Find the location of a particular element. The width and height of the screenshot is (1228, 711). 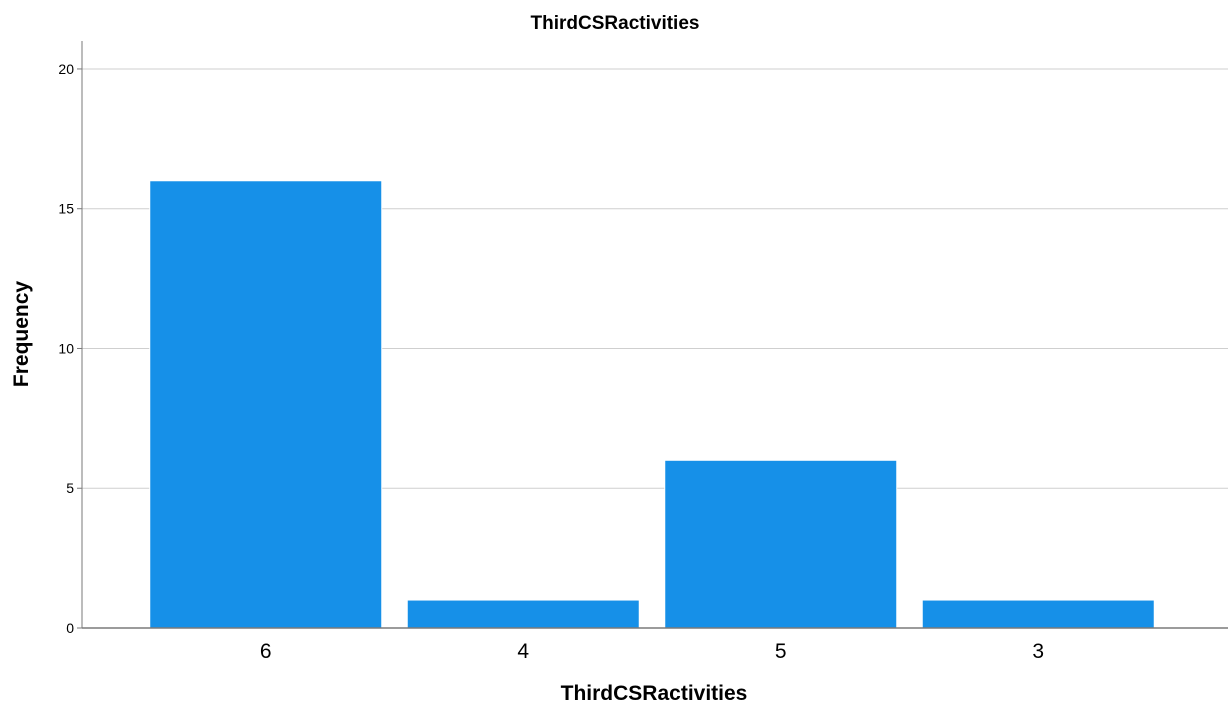

y-axis-label: Frequency is located at coordinates (21, 334).